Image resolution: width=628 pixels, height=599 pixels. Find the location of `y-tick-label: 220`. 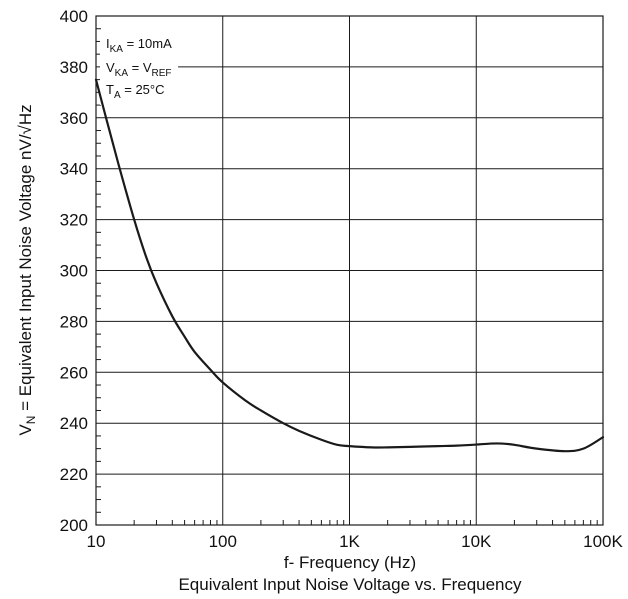

y-tick-label: 220 is located at coordinates (74, 474).